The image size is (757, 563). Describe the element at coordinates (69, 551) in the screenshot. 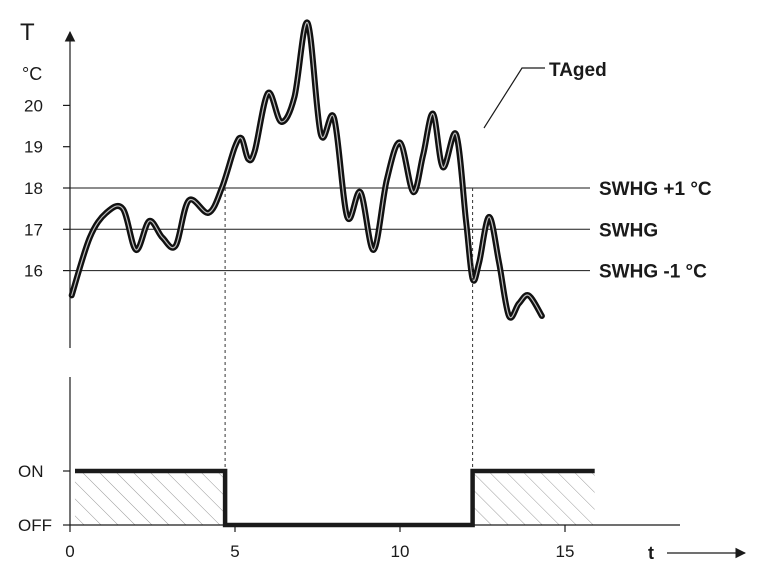

I see `time-tick-label: 0` at that location.